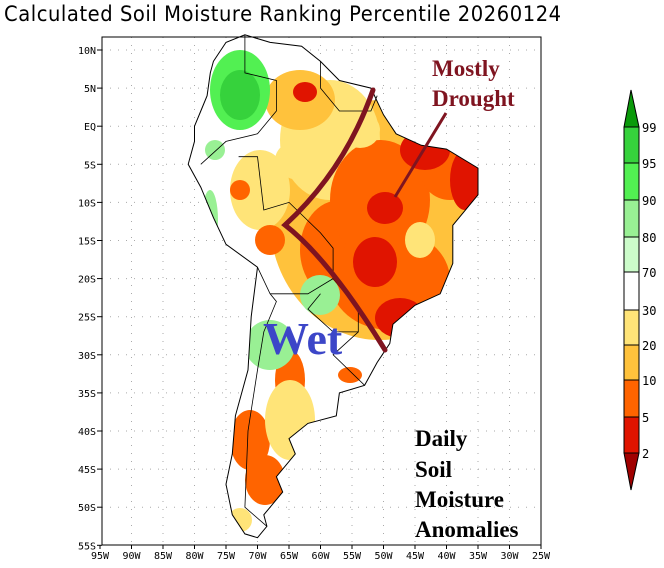 Image resolution: width=664 pixels, height=568 pixels. Describe the element at coordinates (87, 356) in the screenshot. I see `lat-label: 30S` at that location.